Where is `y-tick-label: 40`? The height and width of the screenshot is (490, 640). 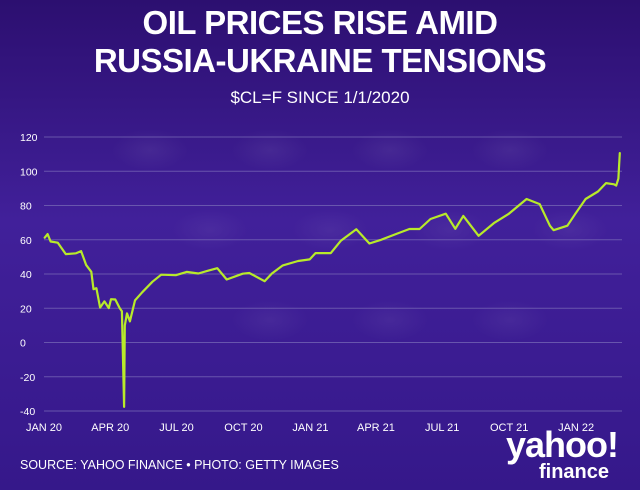
y-tick-label: 40 is located at coordinates (26, 275).